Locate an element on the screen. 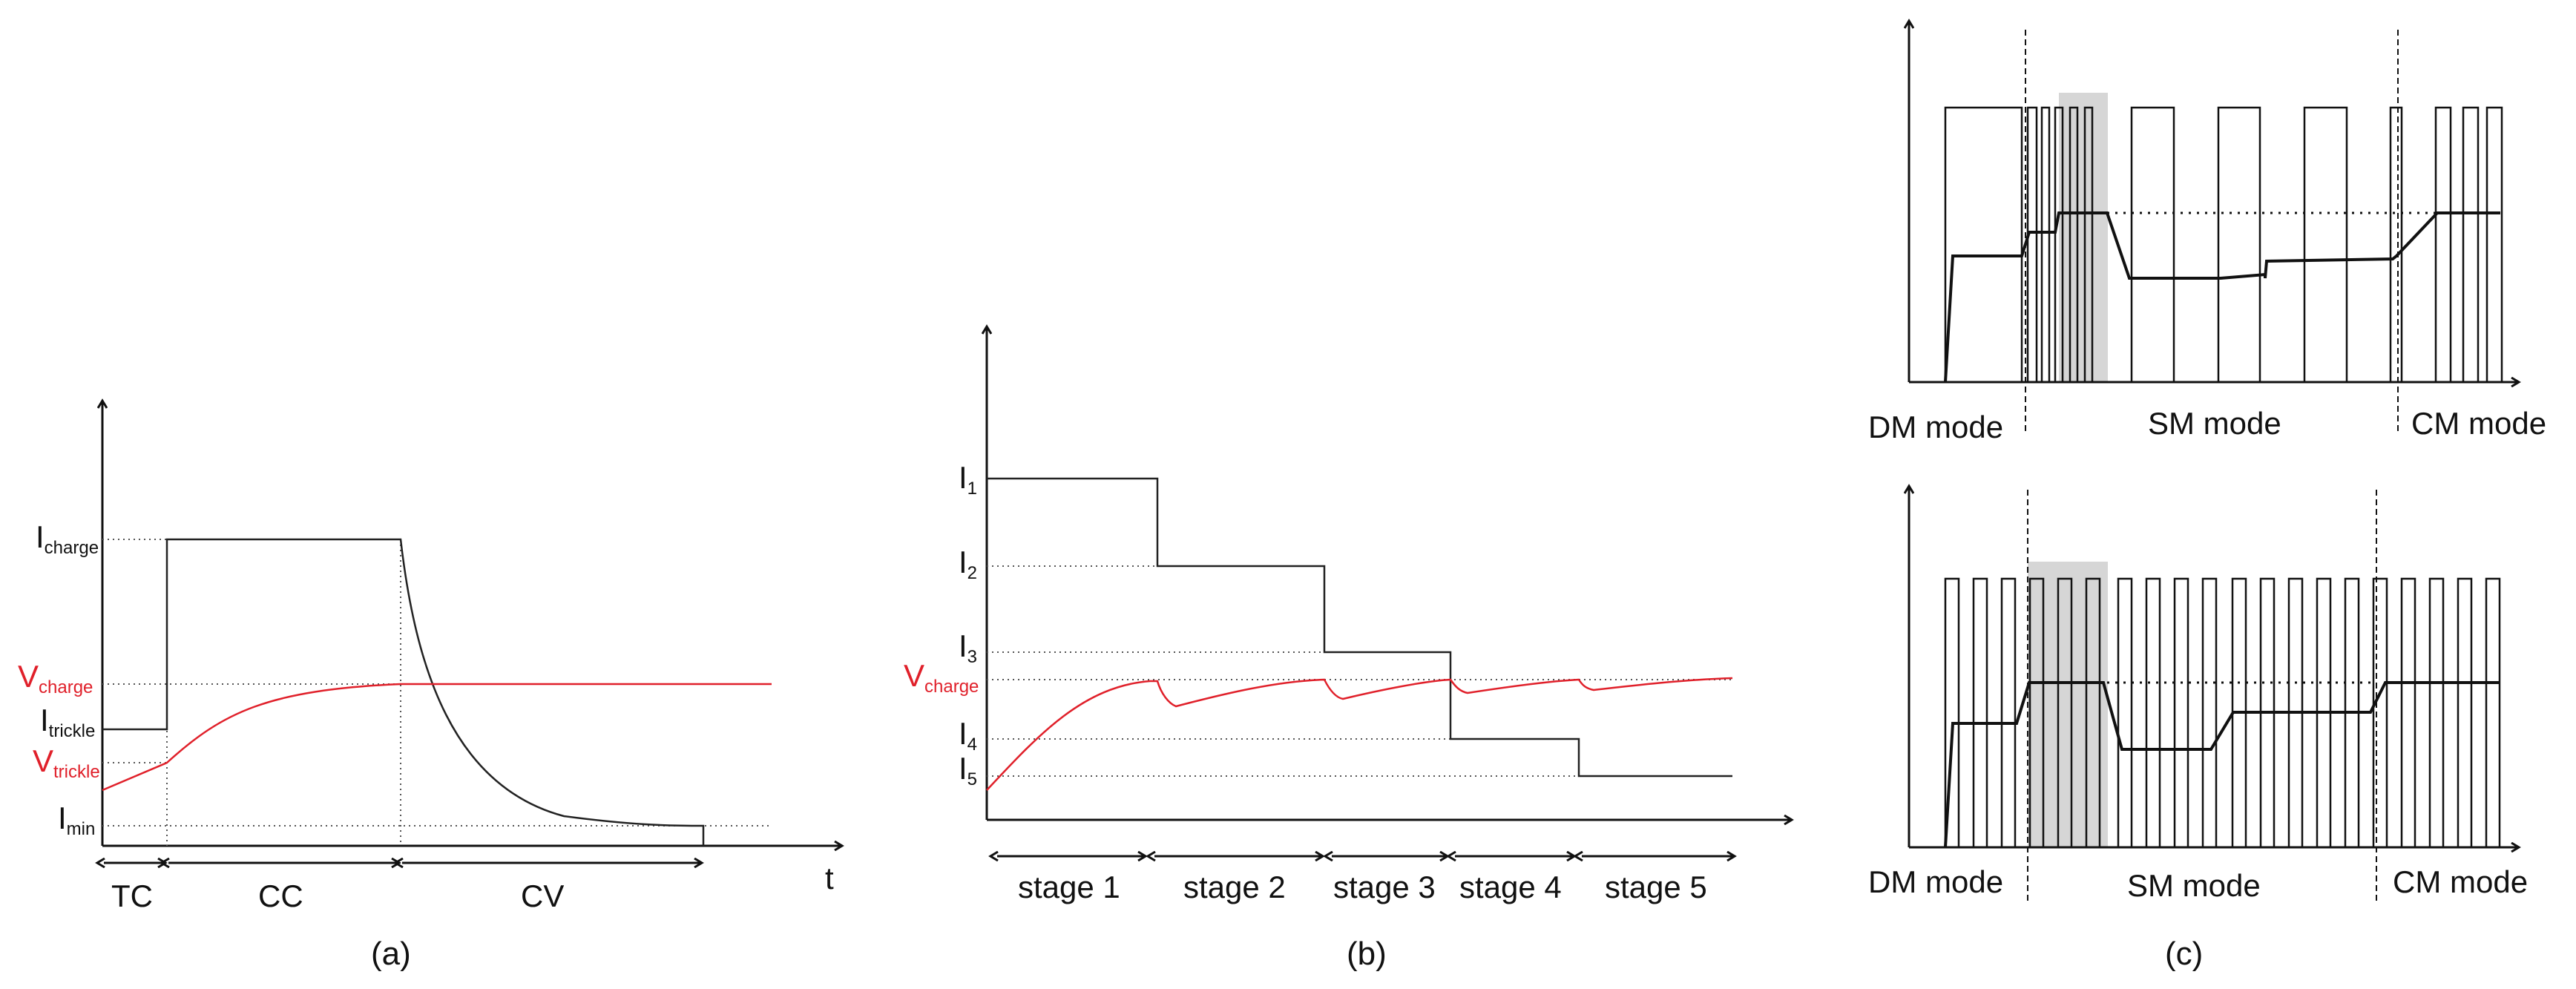  label-b-v-charge: Vcharge is located at coordinates (941, 677).